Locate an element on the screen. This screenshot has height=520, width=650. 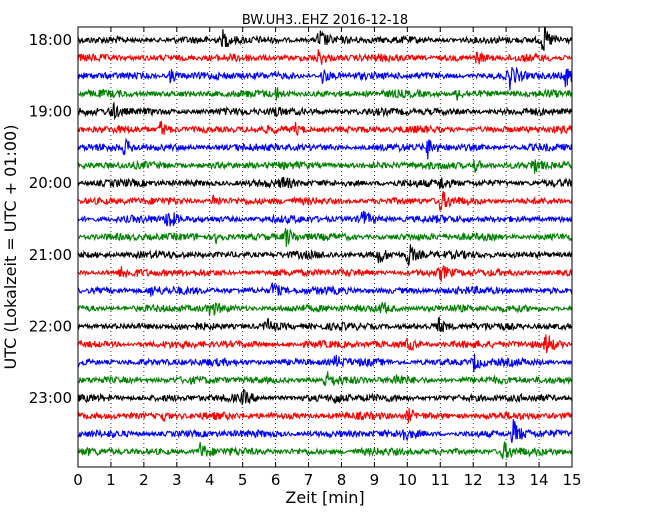
x-tick-label-4: 4 is located at coordinates (210, 480).